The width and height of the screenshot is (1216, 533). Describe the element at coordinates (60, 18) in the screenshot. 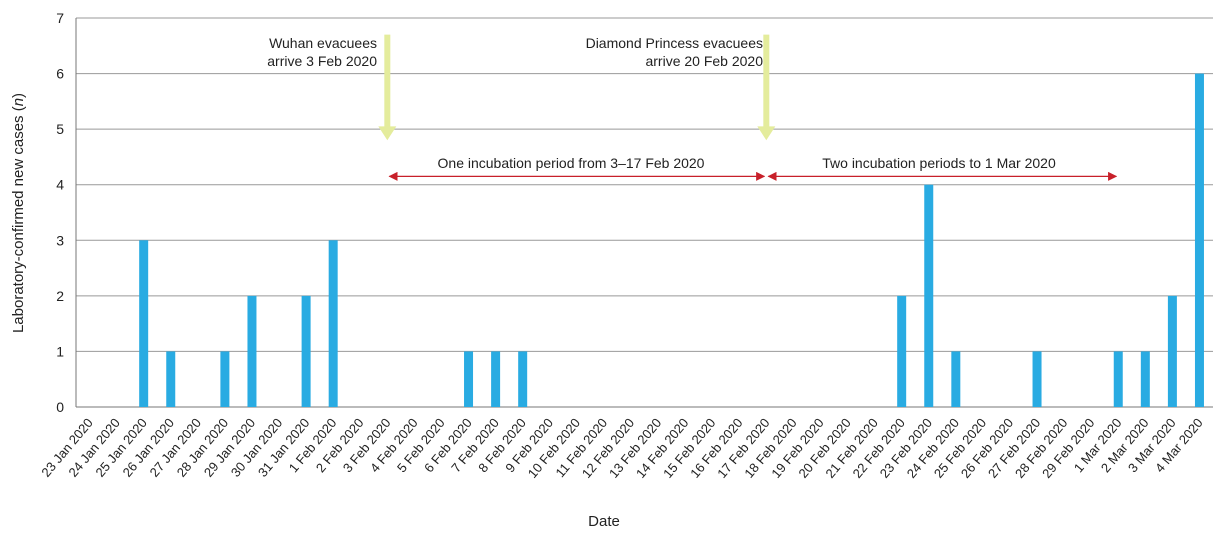

I see `y-tick-label: 7` at that location.